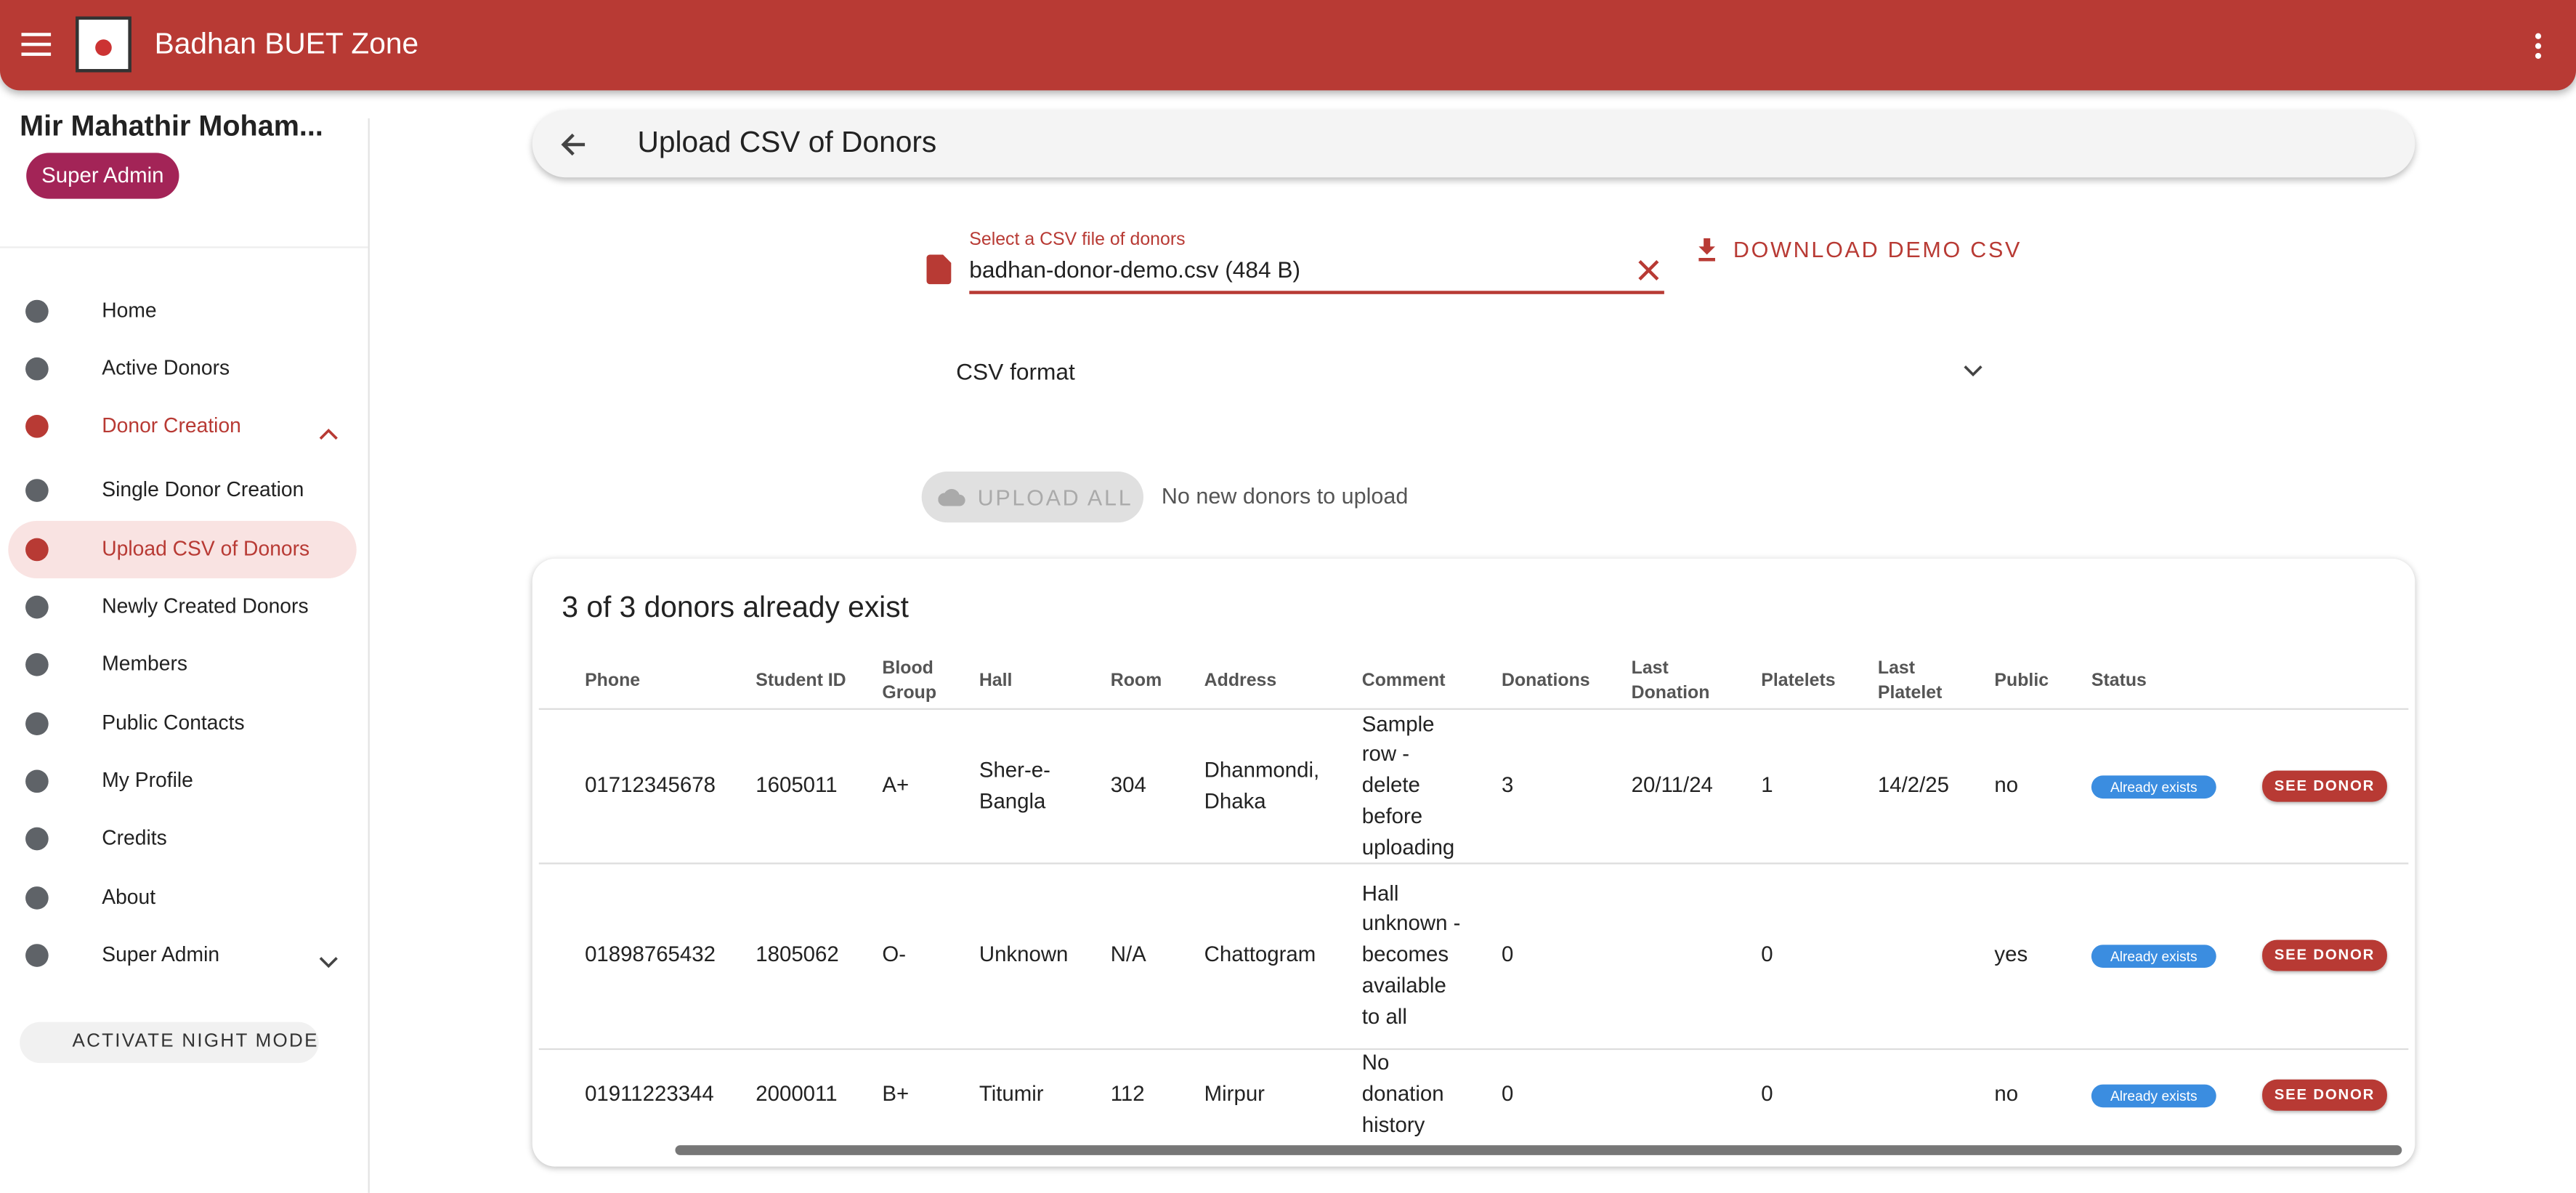 The height and width of the screenshot is (1193, 2576). I want to click on nav-item: Members, so click(145, 664).